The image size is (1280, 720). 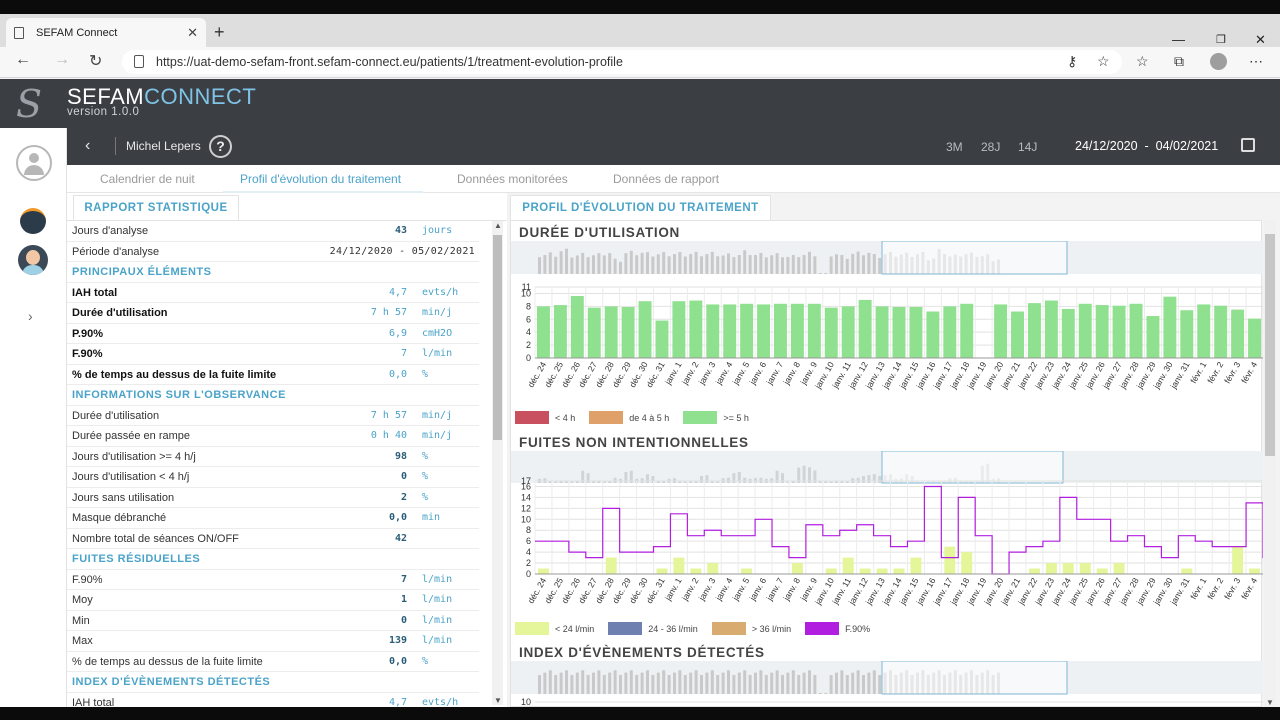 I want to click on scroll-up-icon: ▲, so click(x=498, y=225).